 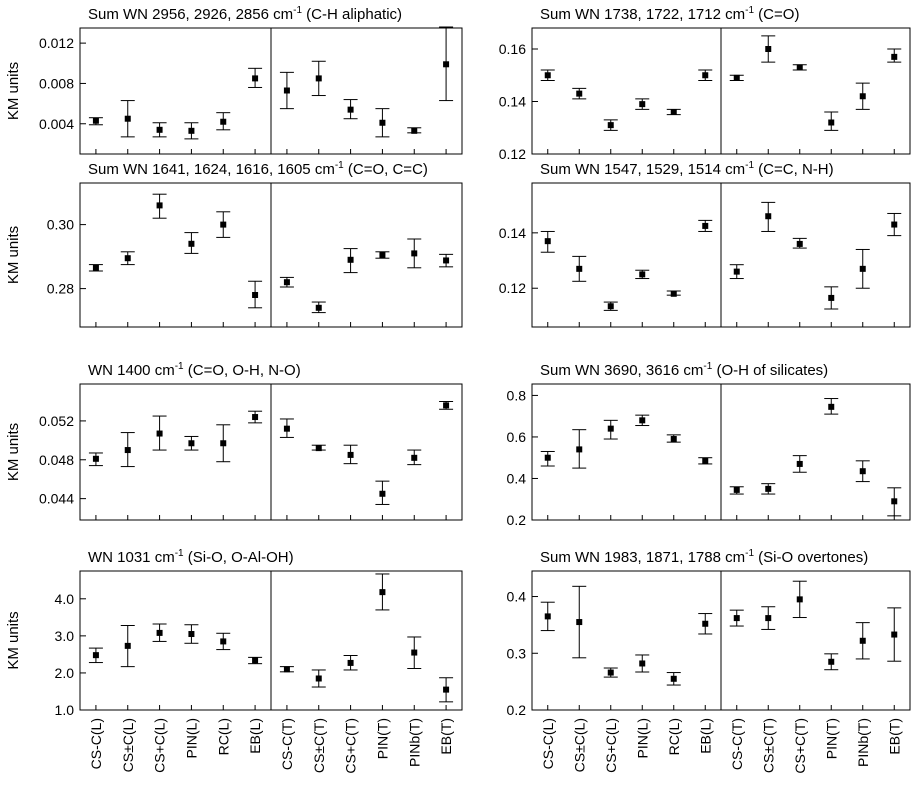 What do you see at coordinates (131, 557) in the screenshot?
I see `chart-title-main: WN 1031 cm` at bounding box center [131, 557].